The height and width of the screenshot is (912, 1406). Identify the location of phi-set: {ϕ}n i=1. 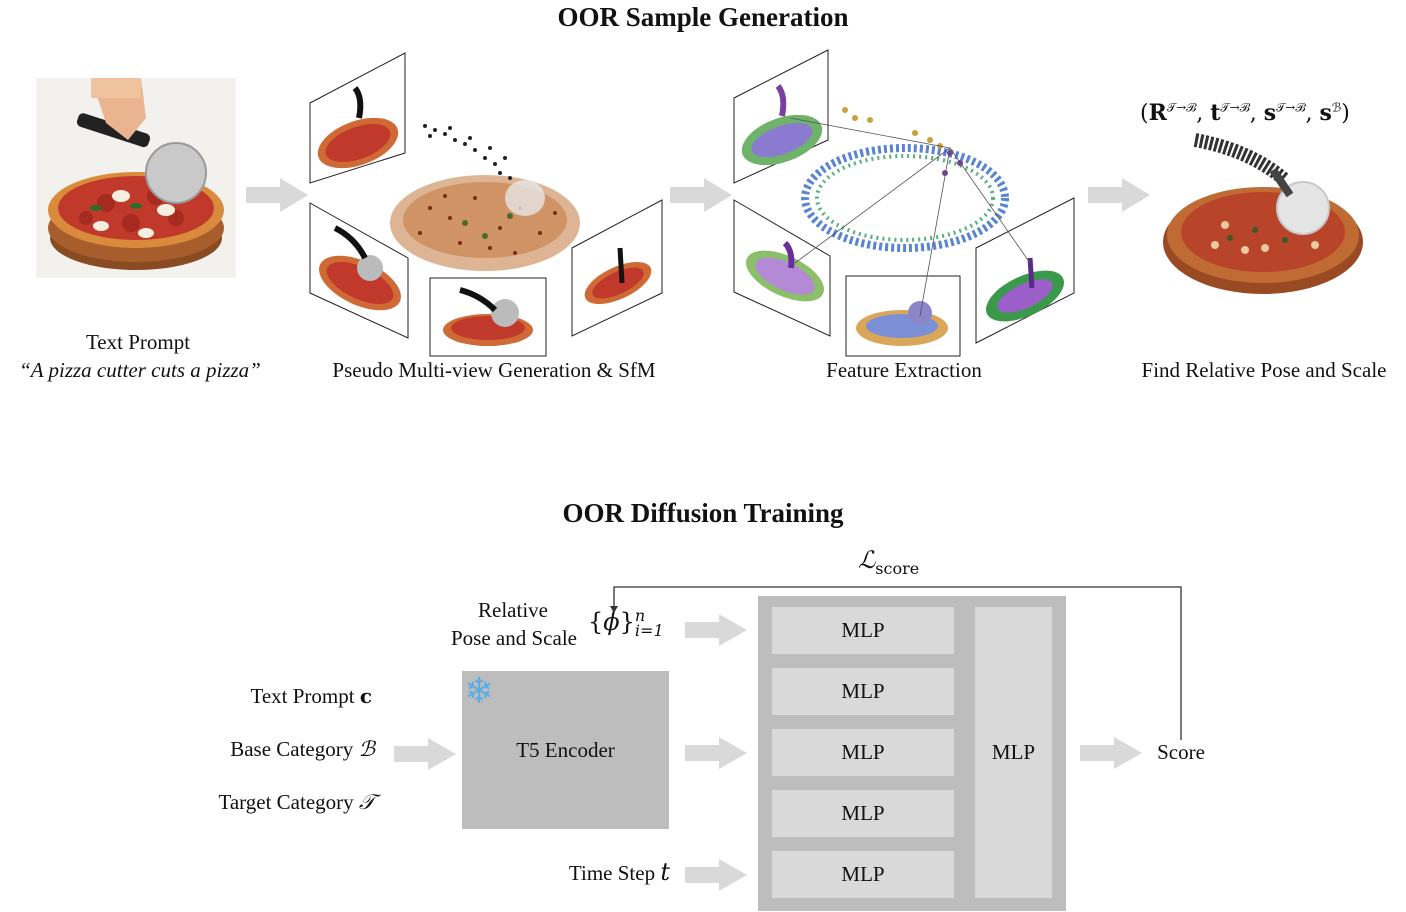
(626, 623).